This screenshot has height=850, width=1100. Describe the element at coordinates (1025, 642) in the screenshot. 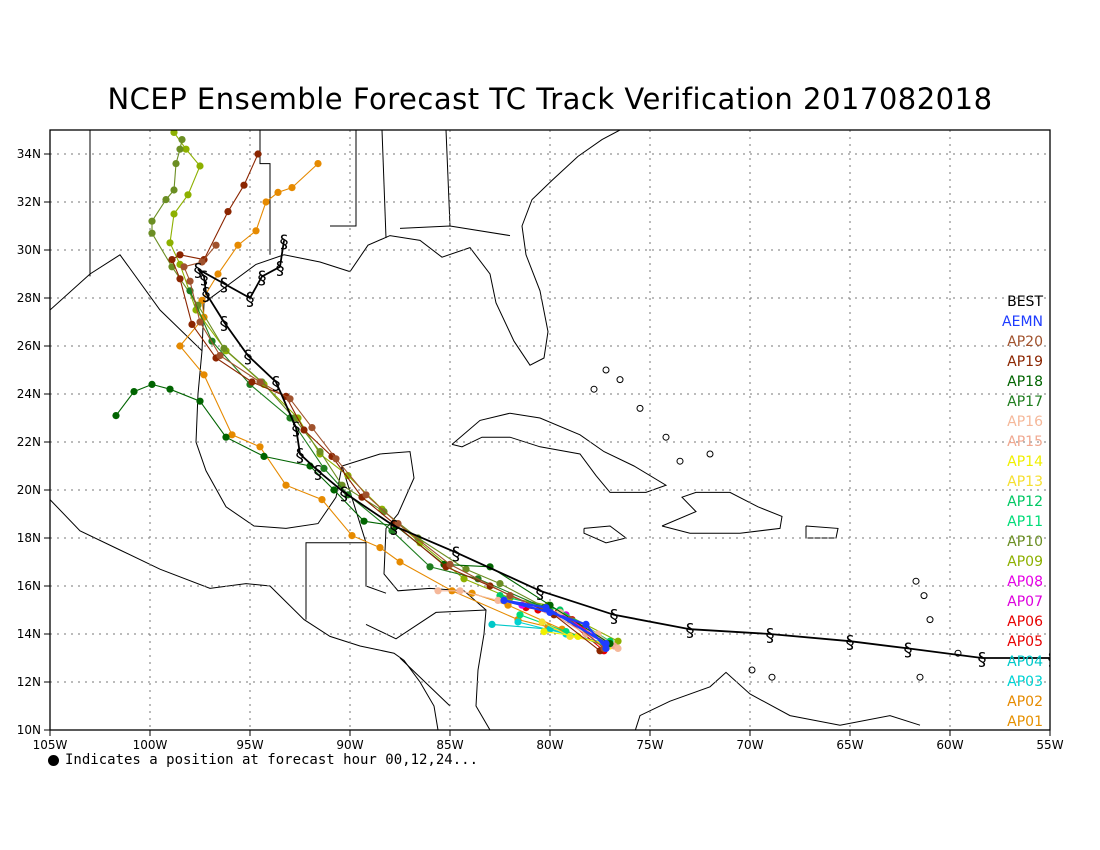

I see `legend-item-ap05: AP05` at that location.